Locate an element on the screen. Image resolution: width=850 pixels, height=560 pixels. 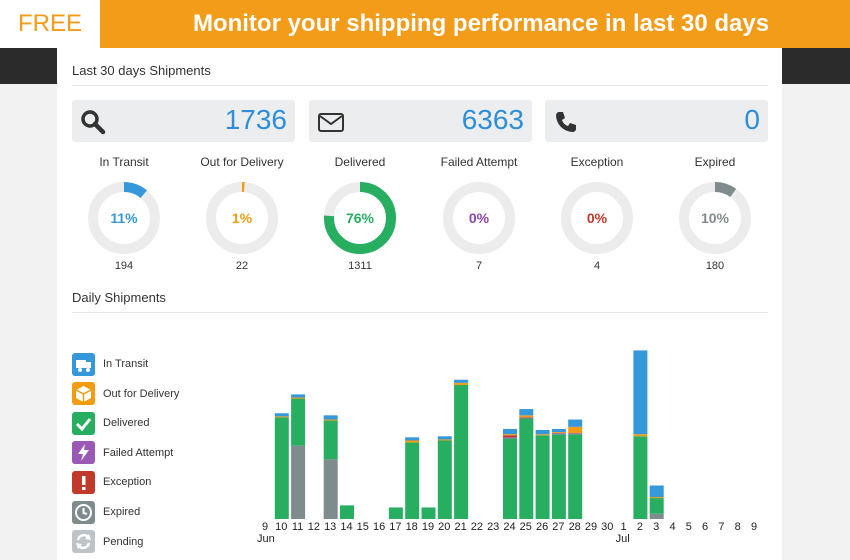
phone-icon is located at coordinates (566, 122).